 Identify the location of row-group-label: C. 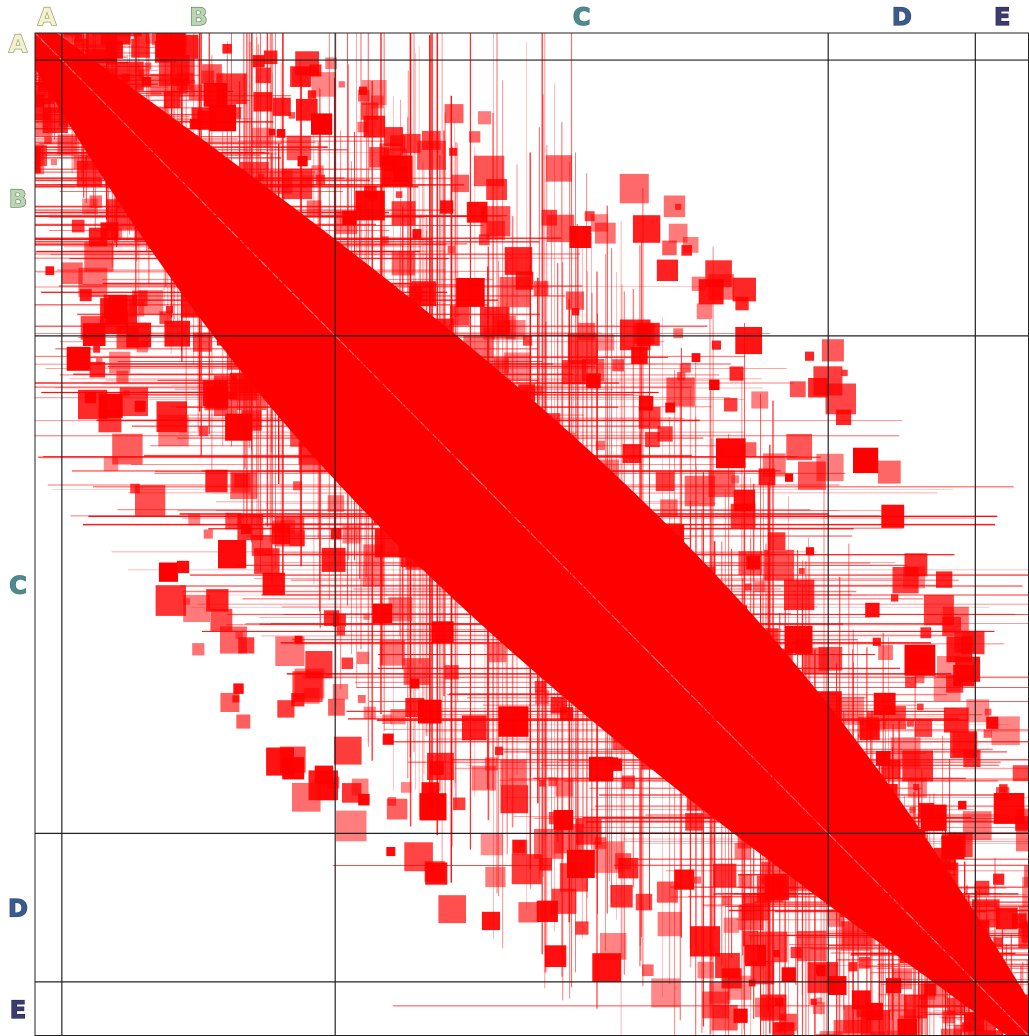
(18, 586).